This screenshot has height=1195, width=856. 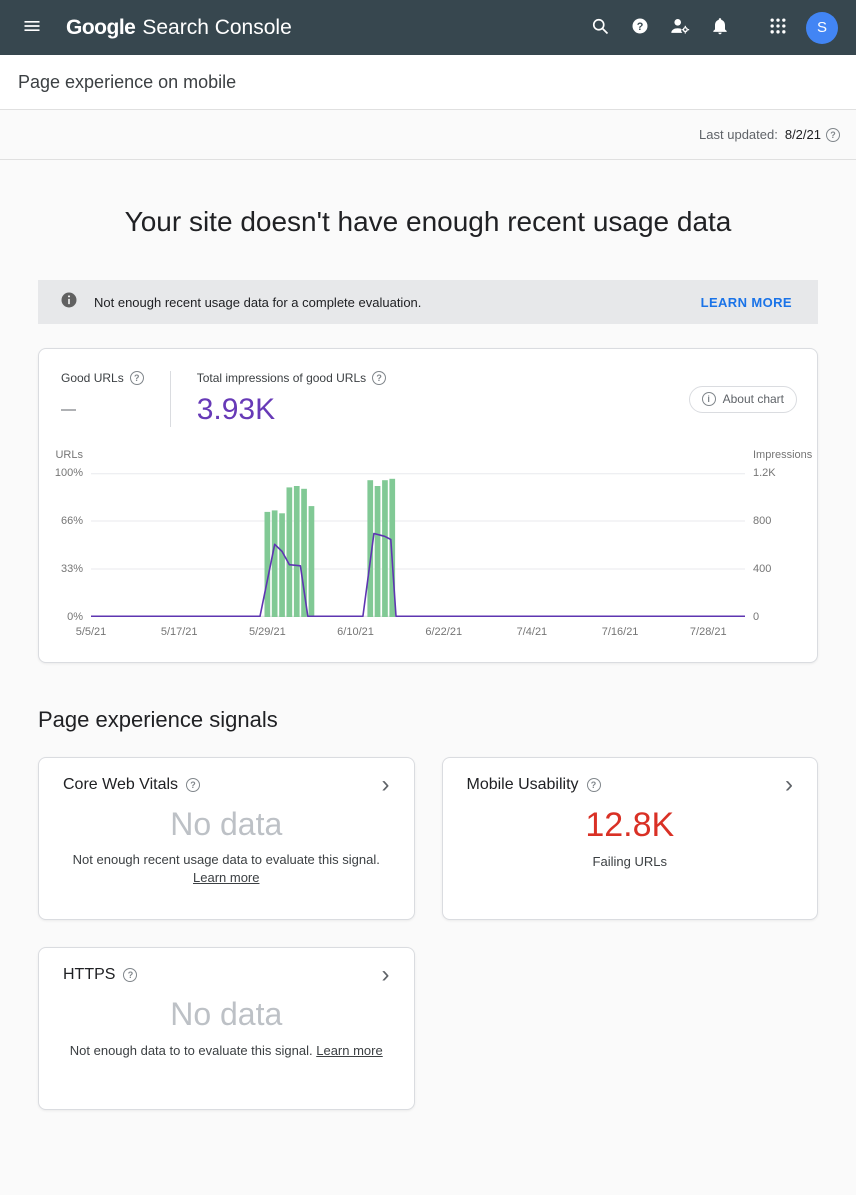 What do you see at coordinates (226, 785) in the screenshot?
I see `signal-card-header: Core Web Vitals` at bounding box center [226, 785].